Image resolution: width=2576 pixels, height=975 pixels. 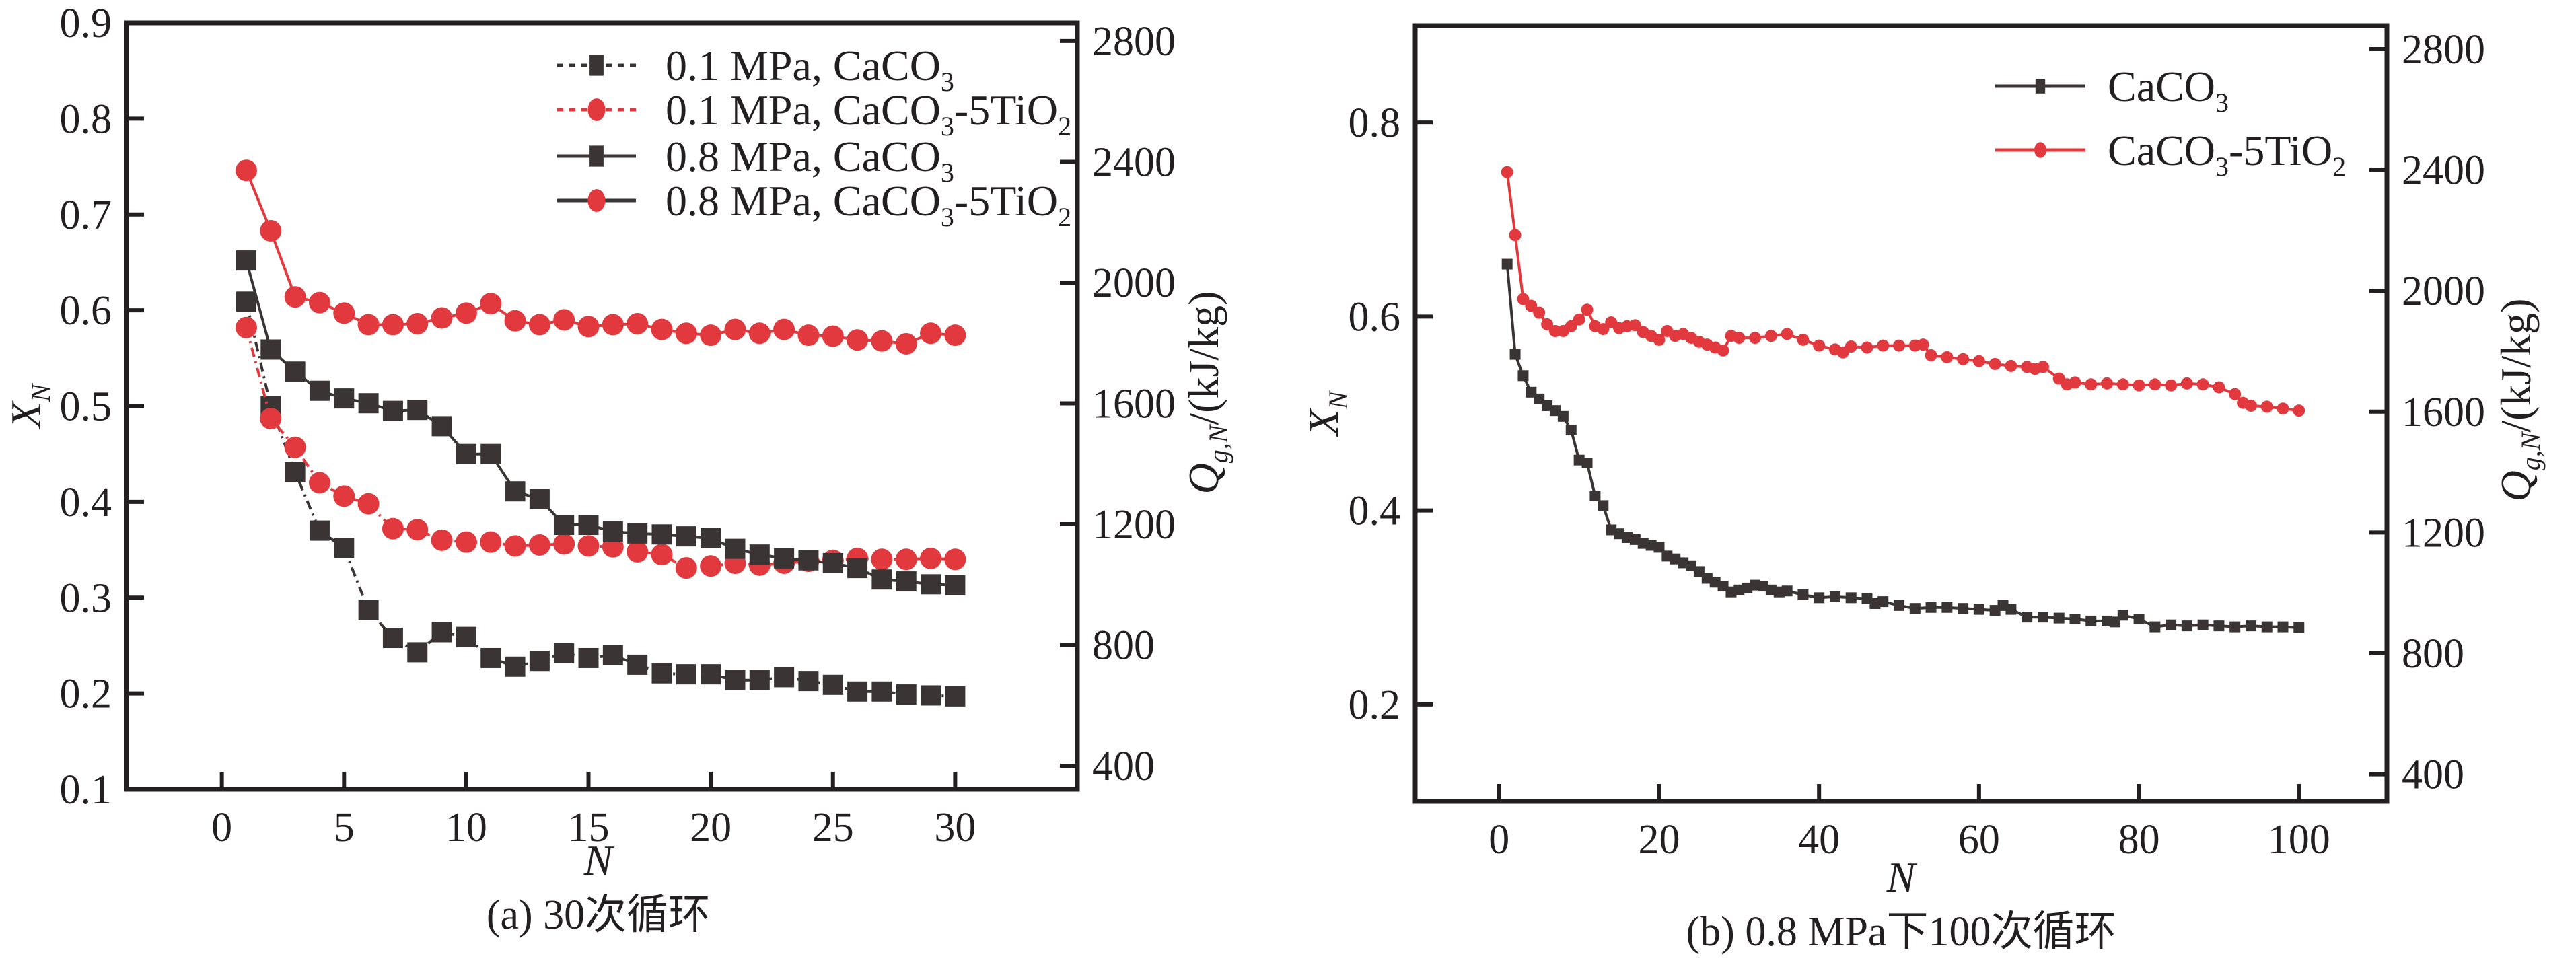 I want to click on panel-a-y2-axis-title-sub: g,N, so click(x=1218, y=443).